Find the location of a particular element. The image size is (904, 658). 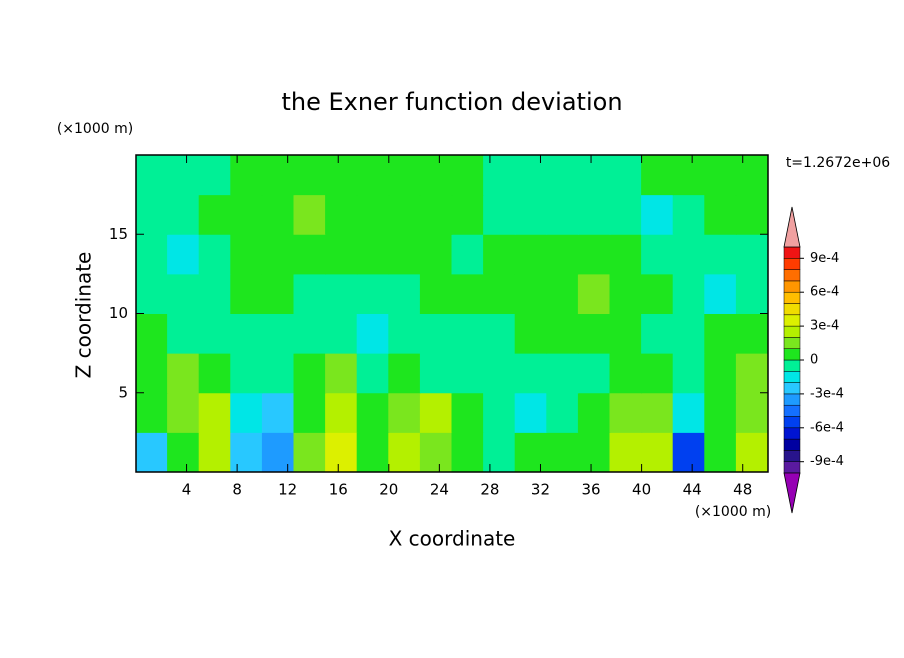

colorbar-tick-label: -9e-4 is located at coordinates (827, 461).